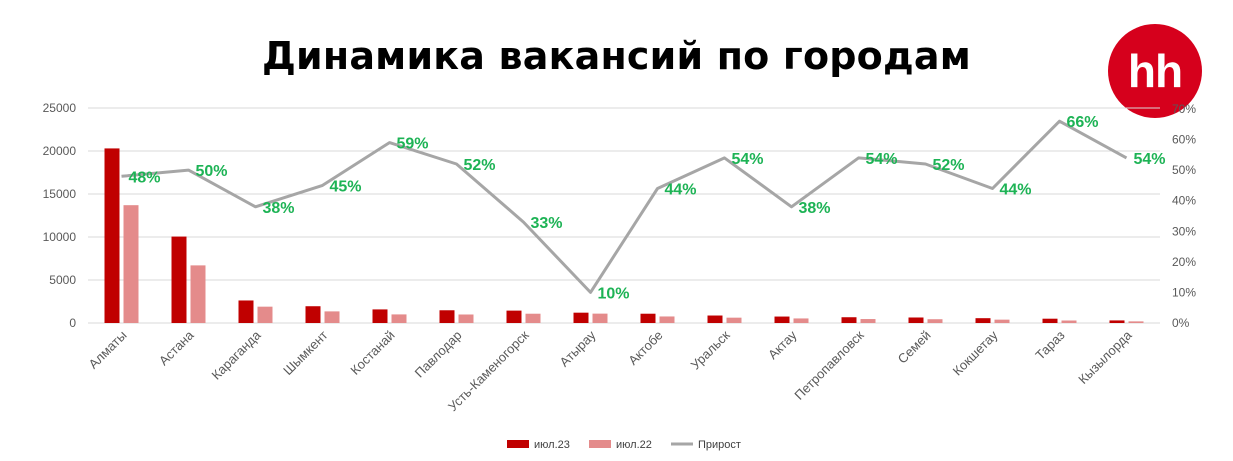 The height and width of the screenshot is (461, 1233). Describe the element at coordinates (1049, 344) in the screenshot. I see `category-label: Тараз` at that location.